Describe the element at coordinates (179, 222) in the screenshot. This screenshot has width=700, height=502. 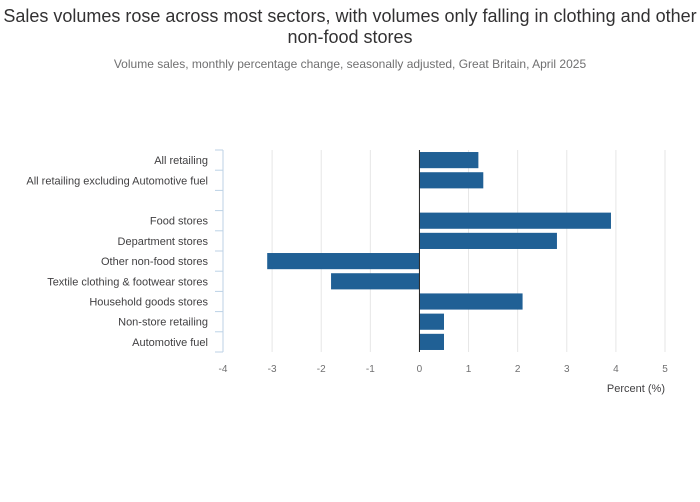
I see `category-label: Food stores` at that location.